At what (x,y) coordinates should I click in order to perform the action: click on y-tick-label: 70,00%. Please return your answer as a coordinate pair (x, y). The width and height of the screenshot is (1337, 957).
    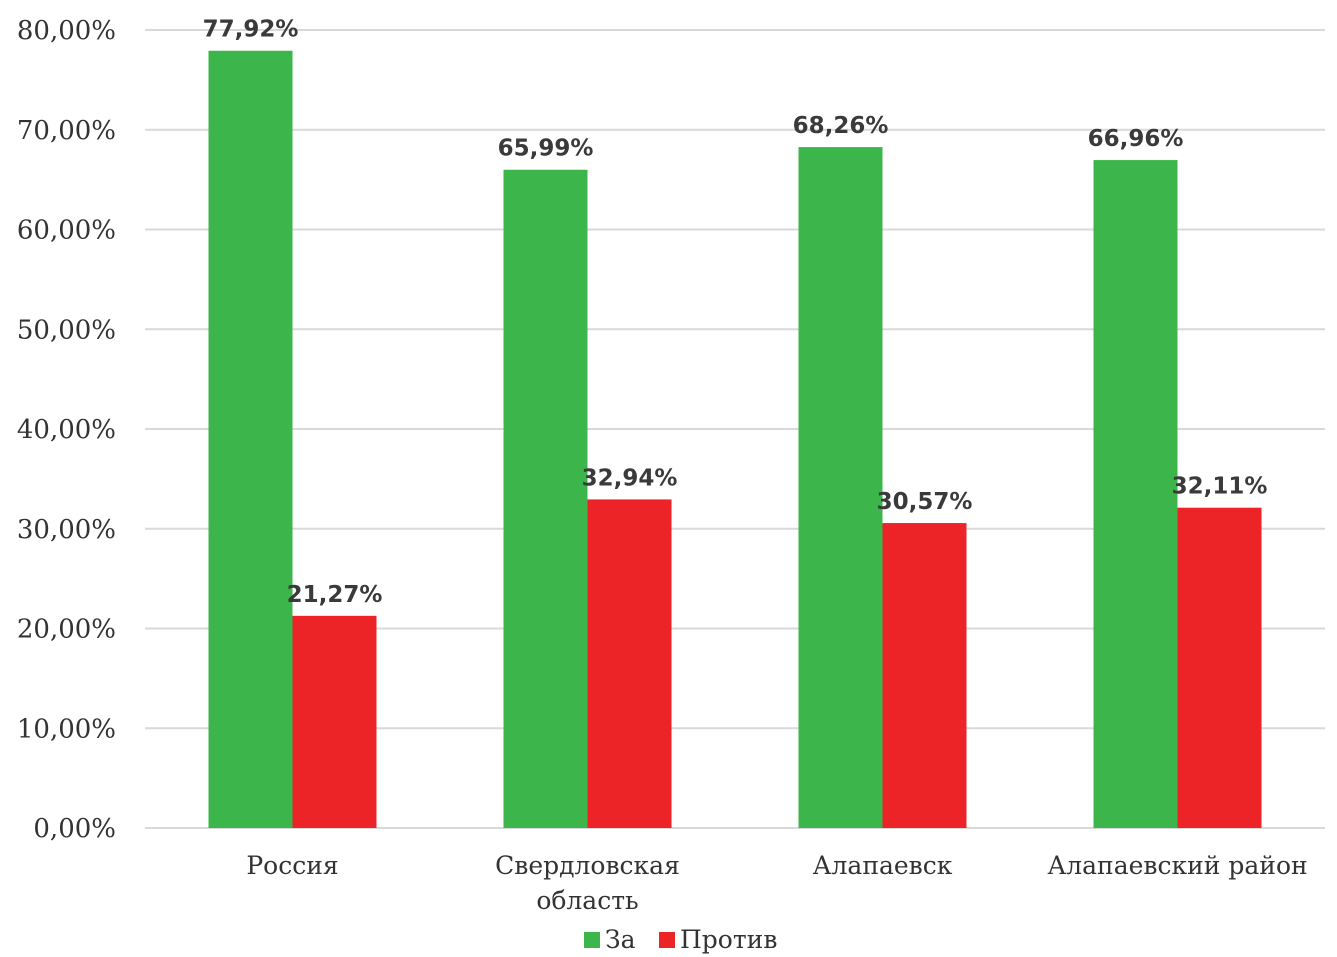
    Looking at the image, I should click on (66, 131).